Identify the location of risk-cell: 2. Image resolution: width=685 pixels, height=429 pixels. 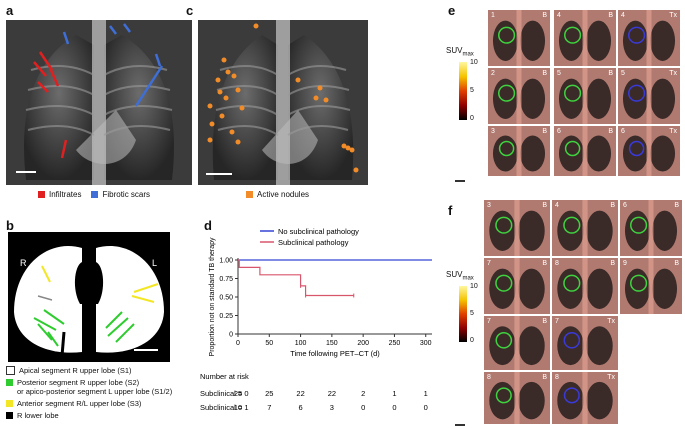
(363, 393).